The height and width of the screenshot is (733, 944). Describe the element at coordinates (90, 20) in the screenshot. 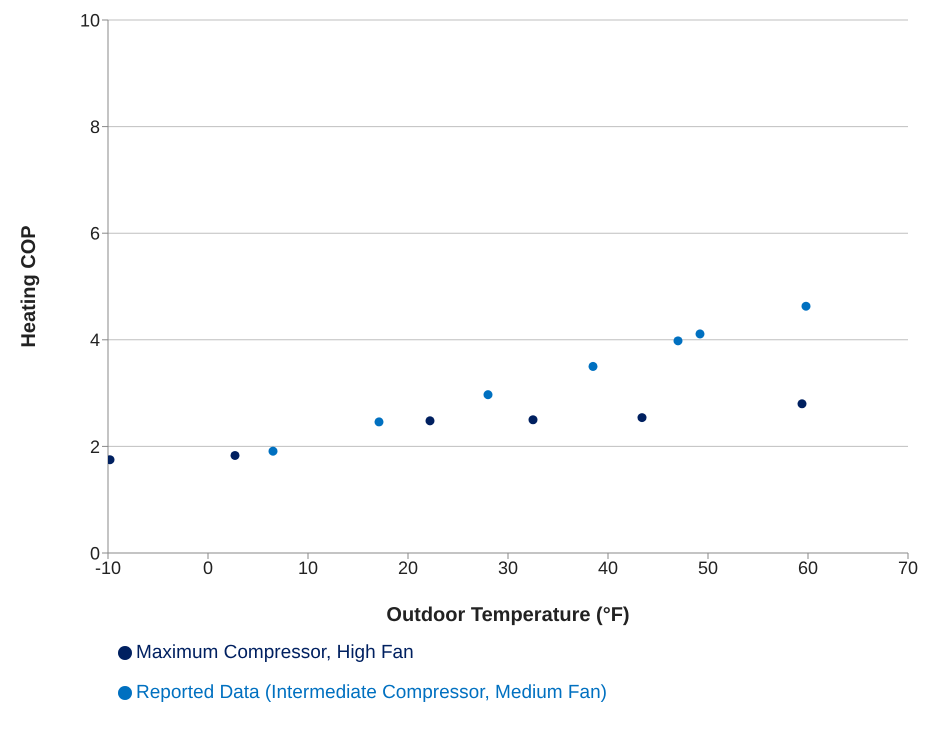

I see `y-tick-label: 10` at that location.